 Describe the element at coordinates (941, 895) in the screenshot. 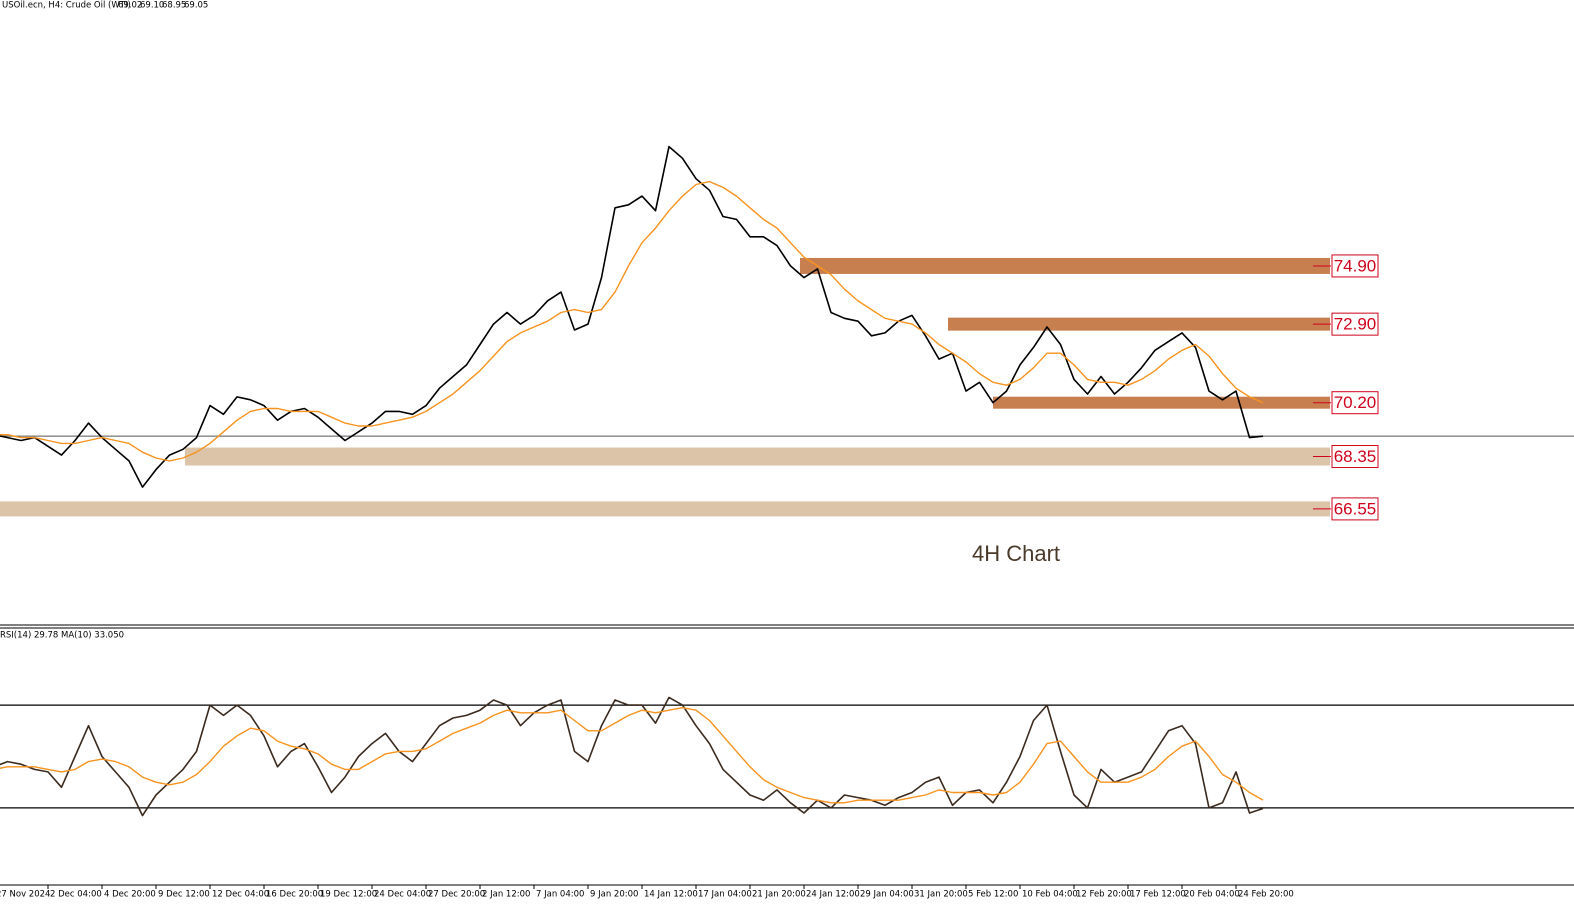

I see `x-tick-label: 31 Jan 20:00` at that location.